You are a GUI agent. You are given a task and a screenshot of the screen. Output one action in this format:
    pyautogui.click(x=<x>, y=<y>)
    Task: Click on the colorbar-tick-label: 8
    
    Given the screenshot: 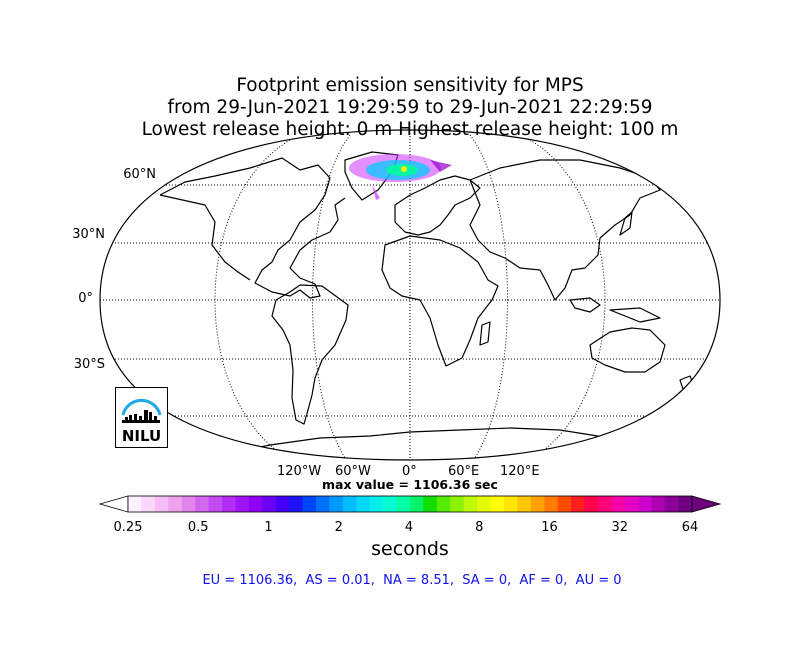 What is the action you would take?
    pyautogui.click(x=479, y=527)
    